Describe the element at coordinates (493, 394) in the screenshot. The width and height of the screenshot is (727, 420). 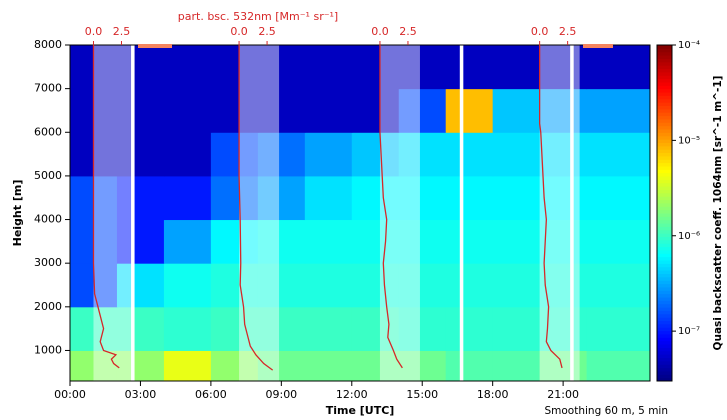
I see `x-tick-label: 18:00` at that location.